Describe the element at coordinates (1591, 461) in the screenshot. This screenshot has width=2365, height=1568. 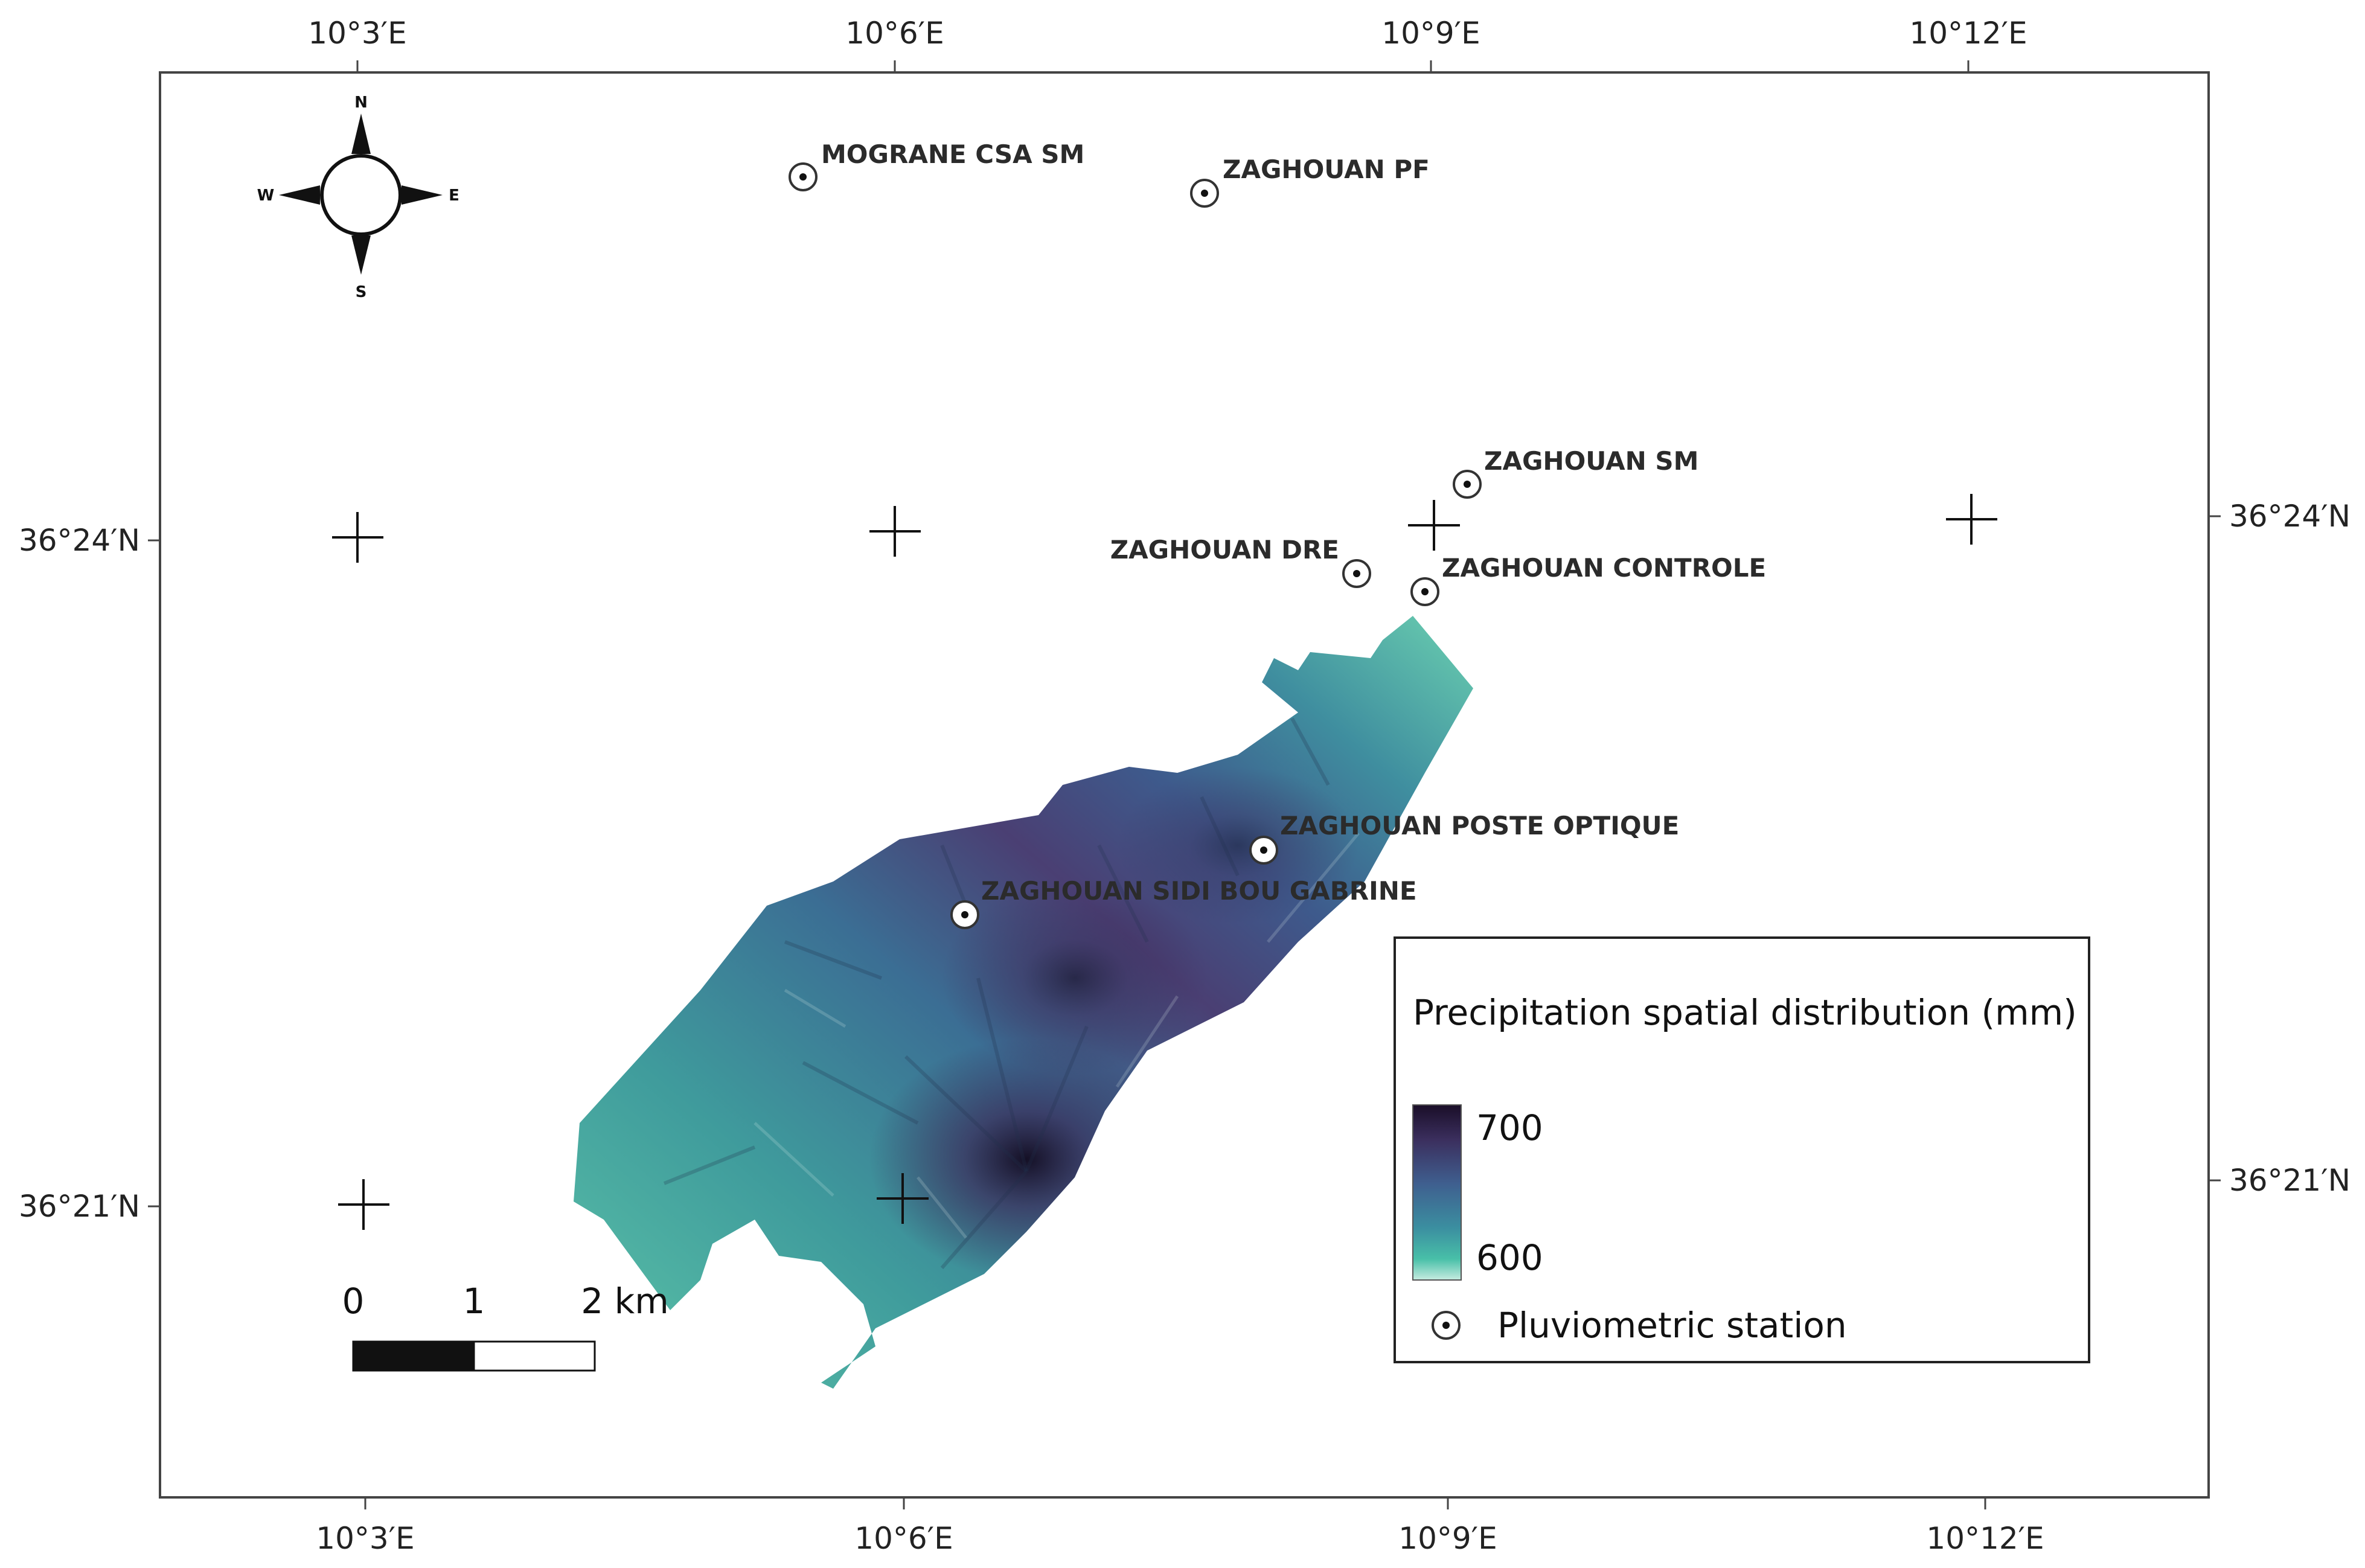
I see `station-label: ZAGHOUAN SM` at that location.